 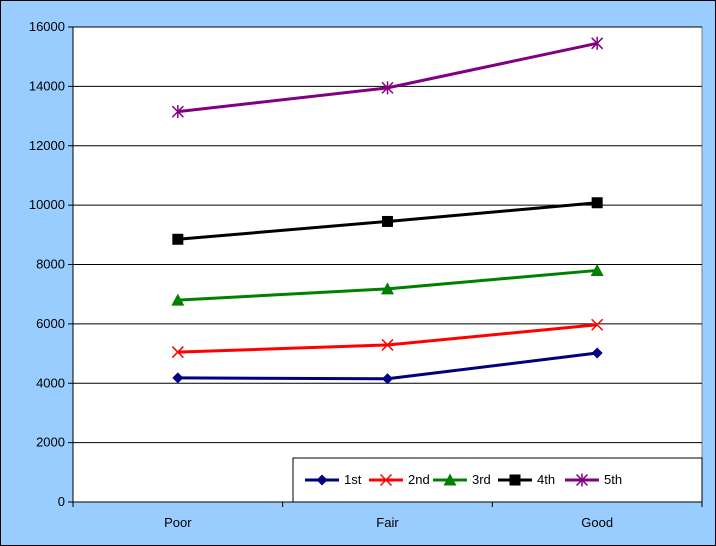 What do you see at coordinates (47, 26) in the screenshot?
I see `y-tick-label: 16000` at bounding box center [47, 26].